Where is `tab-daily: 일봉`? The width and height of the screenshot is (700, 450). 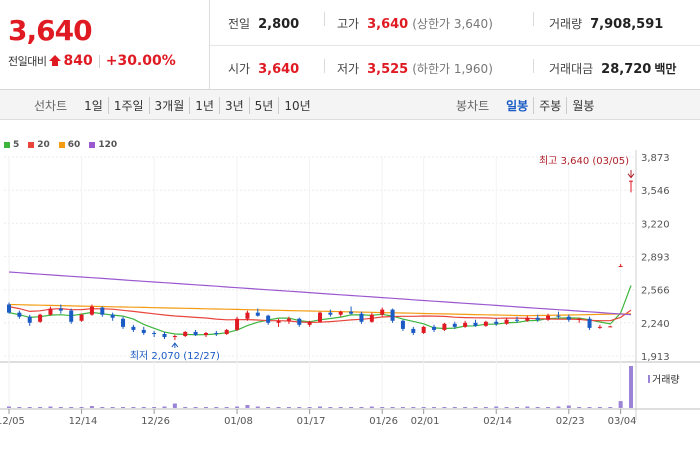 tab-daily: 일봉 is located at coordinates (517, 105).